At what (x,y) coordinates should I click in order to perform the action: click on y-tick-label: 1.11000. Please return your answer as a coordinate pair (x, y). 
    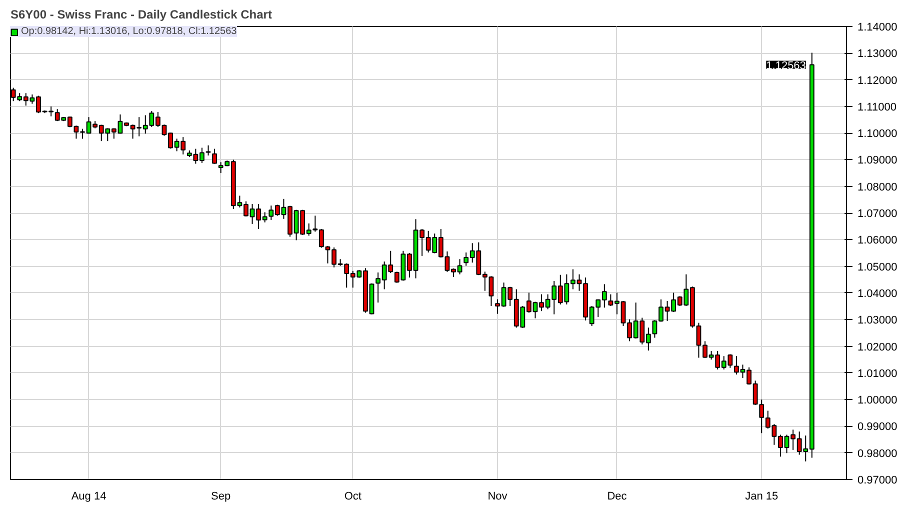
    Looking at the image, I should click on (877, 107).